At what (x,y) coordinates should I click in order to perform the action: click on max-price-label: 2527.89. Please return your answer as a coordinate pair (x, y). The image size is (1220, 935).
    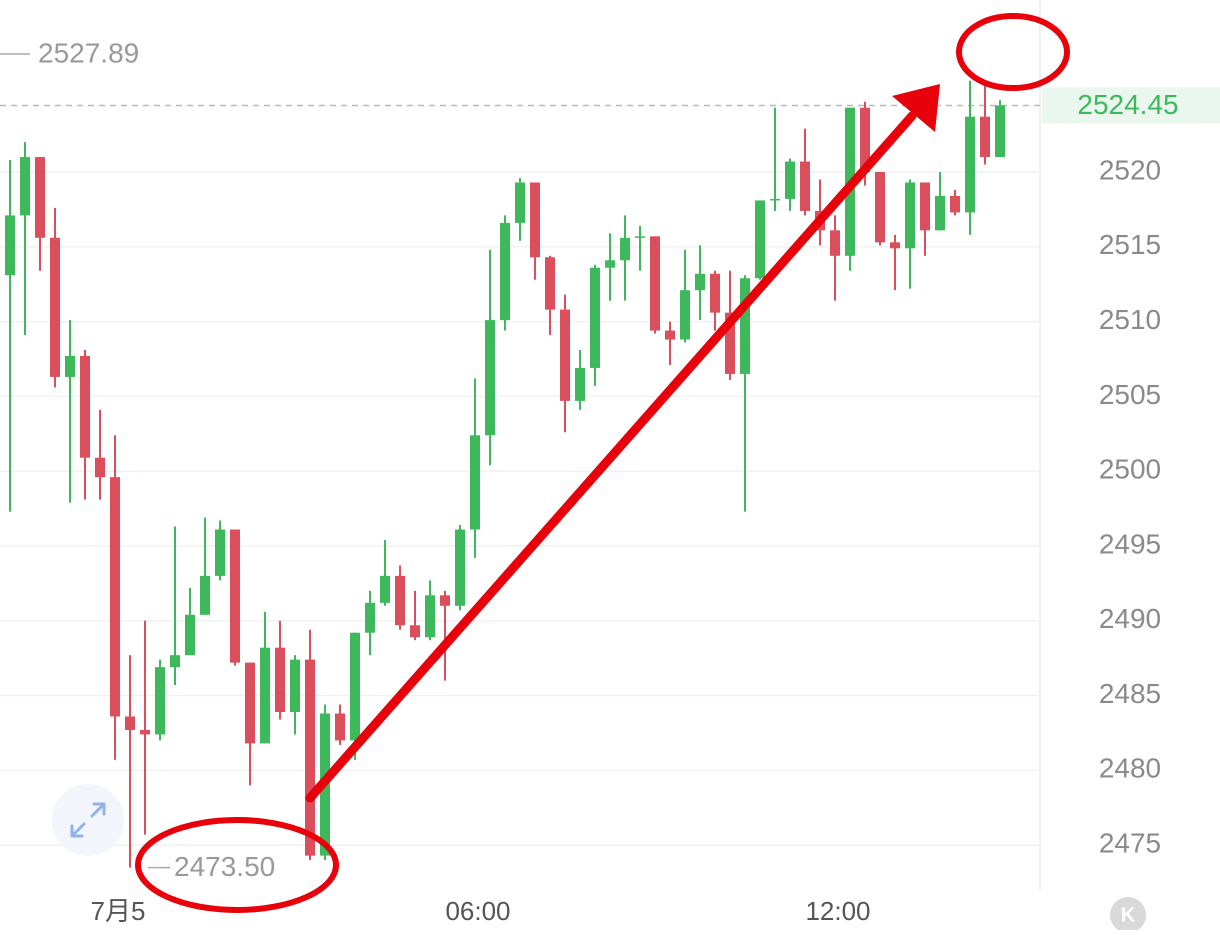
    Looking at the image, I should click on (88, 52).